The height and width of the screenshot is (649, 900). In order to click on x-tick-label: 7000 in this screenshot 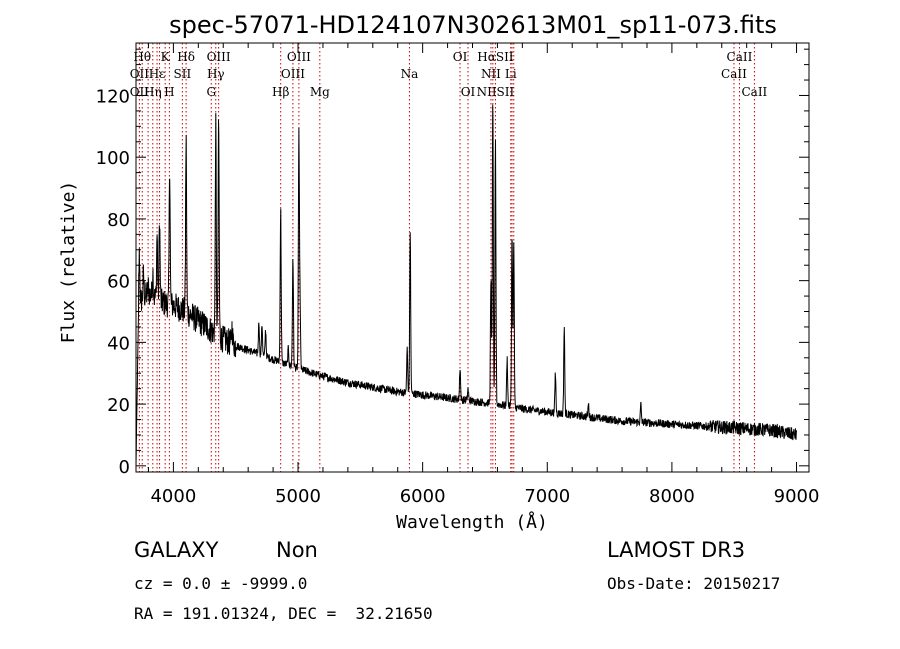, I will do `click(547, 496)`.